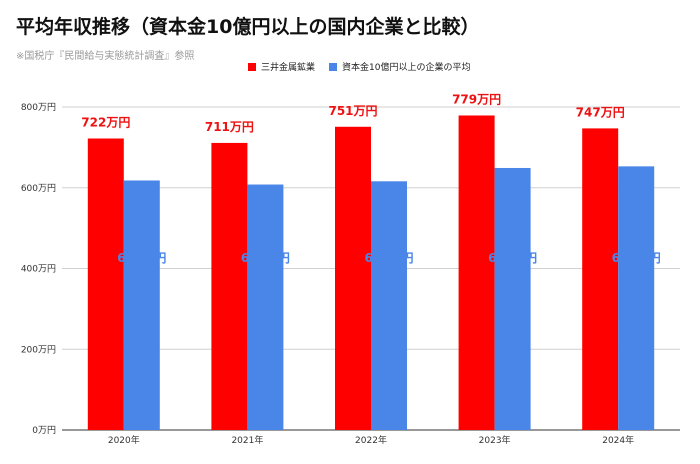 This screenshot has height=464, width=700. I want to click on data-label-average: 608万円, so click(265, 258).